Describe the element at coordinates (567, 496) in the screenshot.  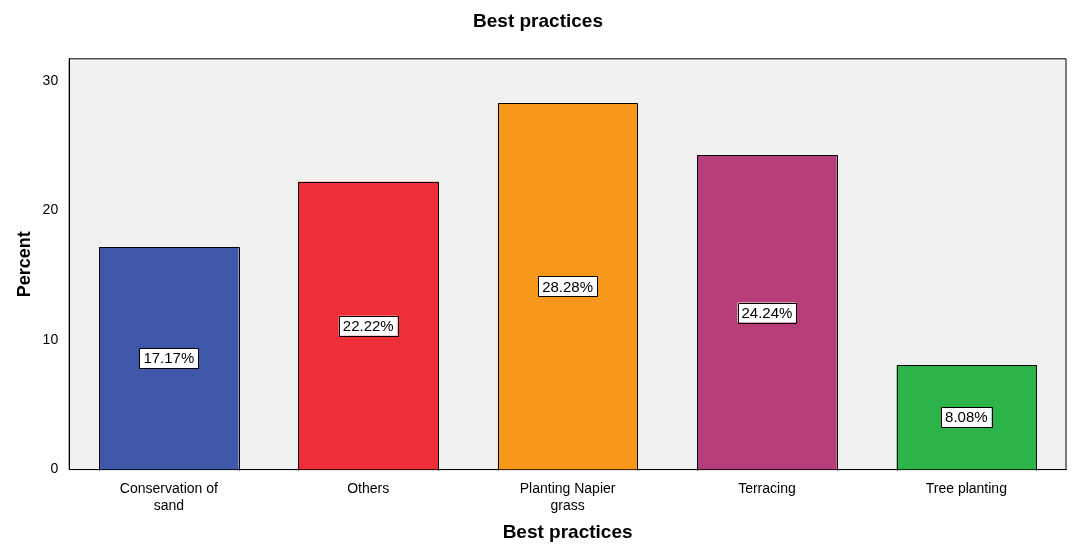
I see `x-tick-label: Planting Napier grass` at that location.